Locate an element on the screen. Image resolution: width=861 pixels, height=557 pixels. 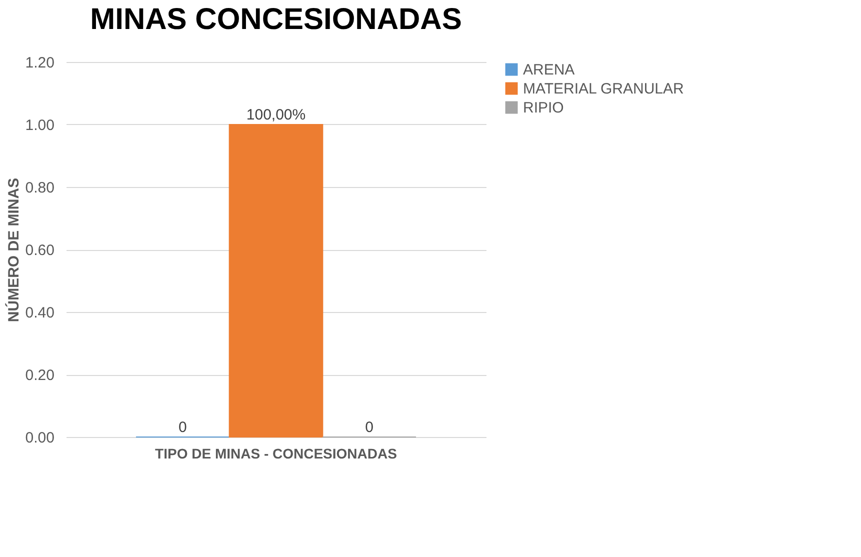
legend-label: ARENA is located at coordinates (549, 70).